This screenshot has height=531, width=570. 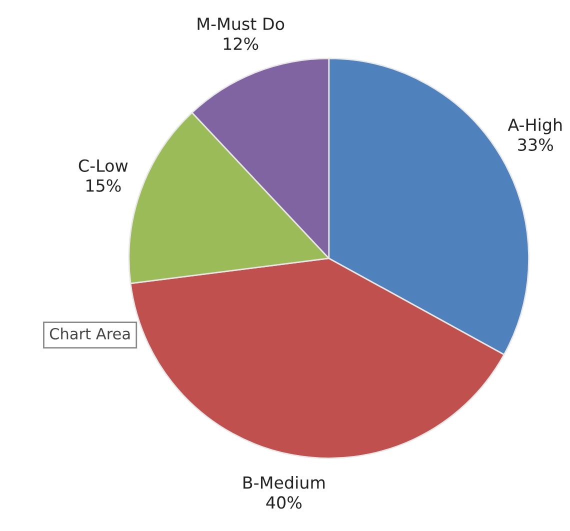 What do you see at coordinates (241, 24) in the screenshot?
I see `slice-label: M-Must Do` at bounding box center [241, 24].